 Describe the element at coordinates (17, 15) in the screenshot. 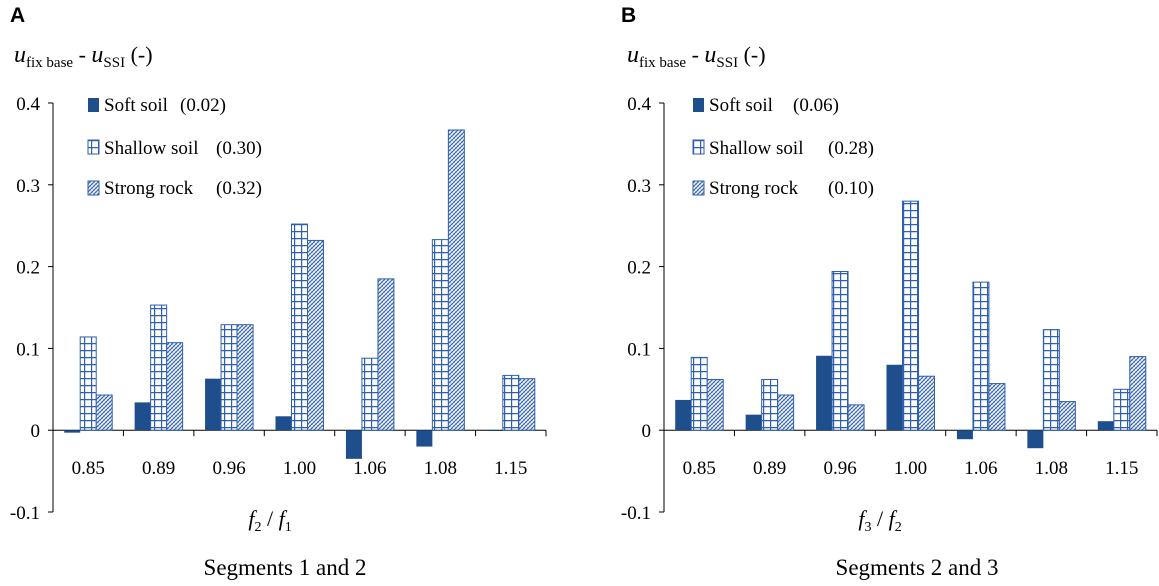

I see `panel-label: A` at that location.